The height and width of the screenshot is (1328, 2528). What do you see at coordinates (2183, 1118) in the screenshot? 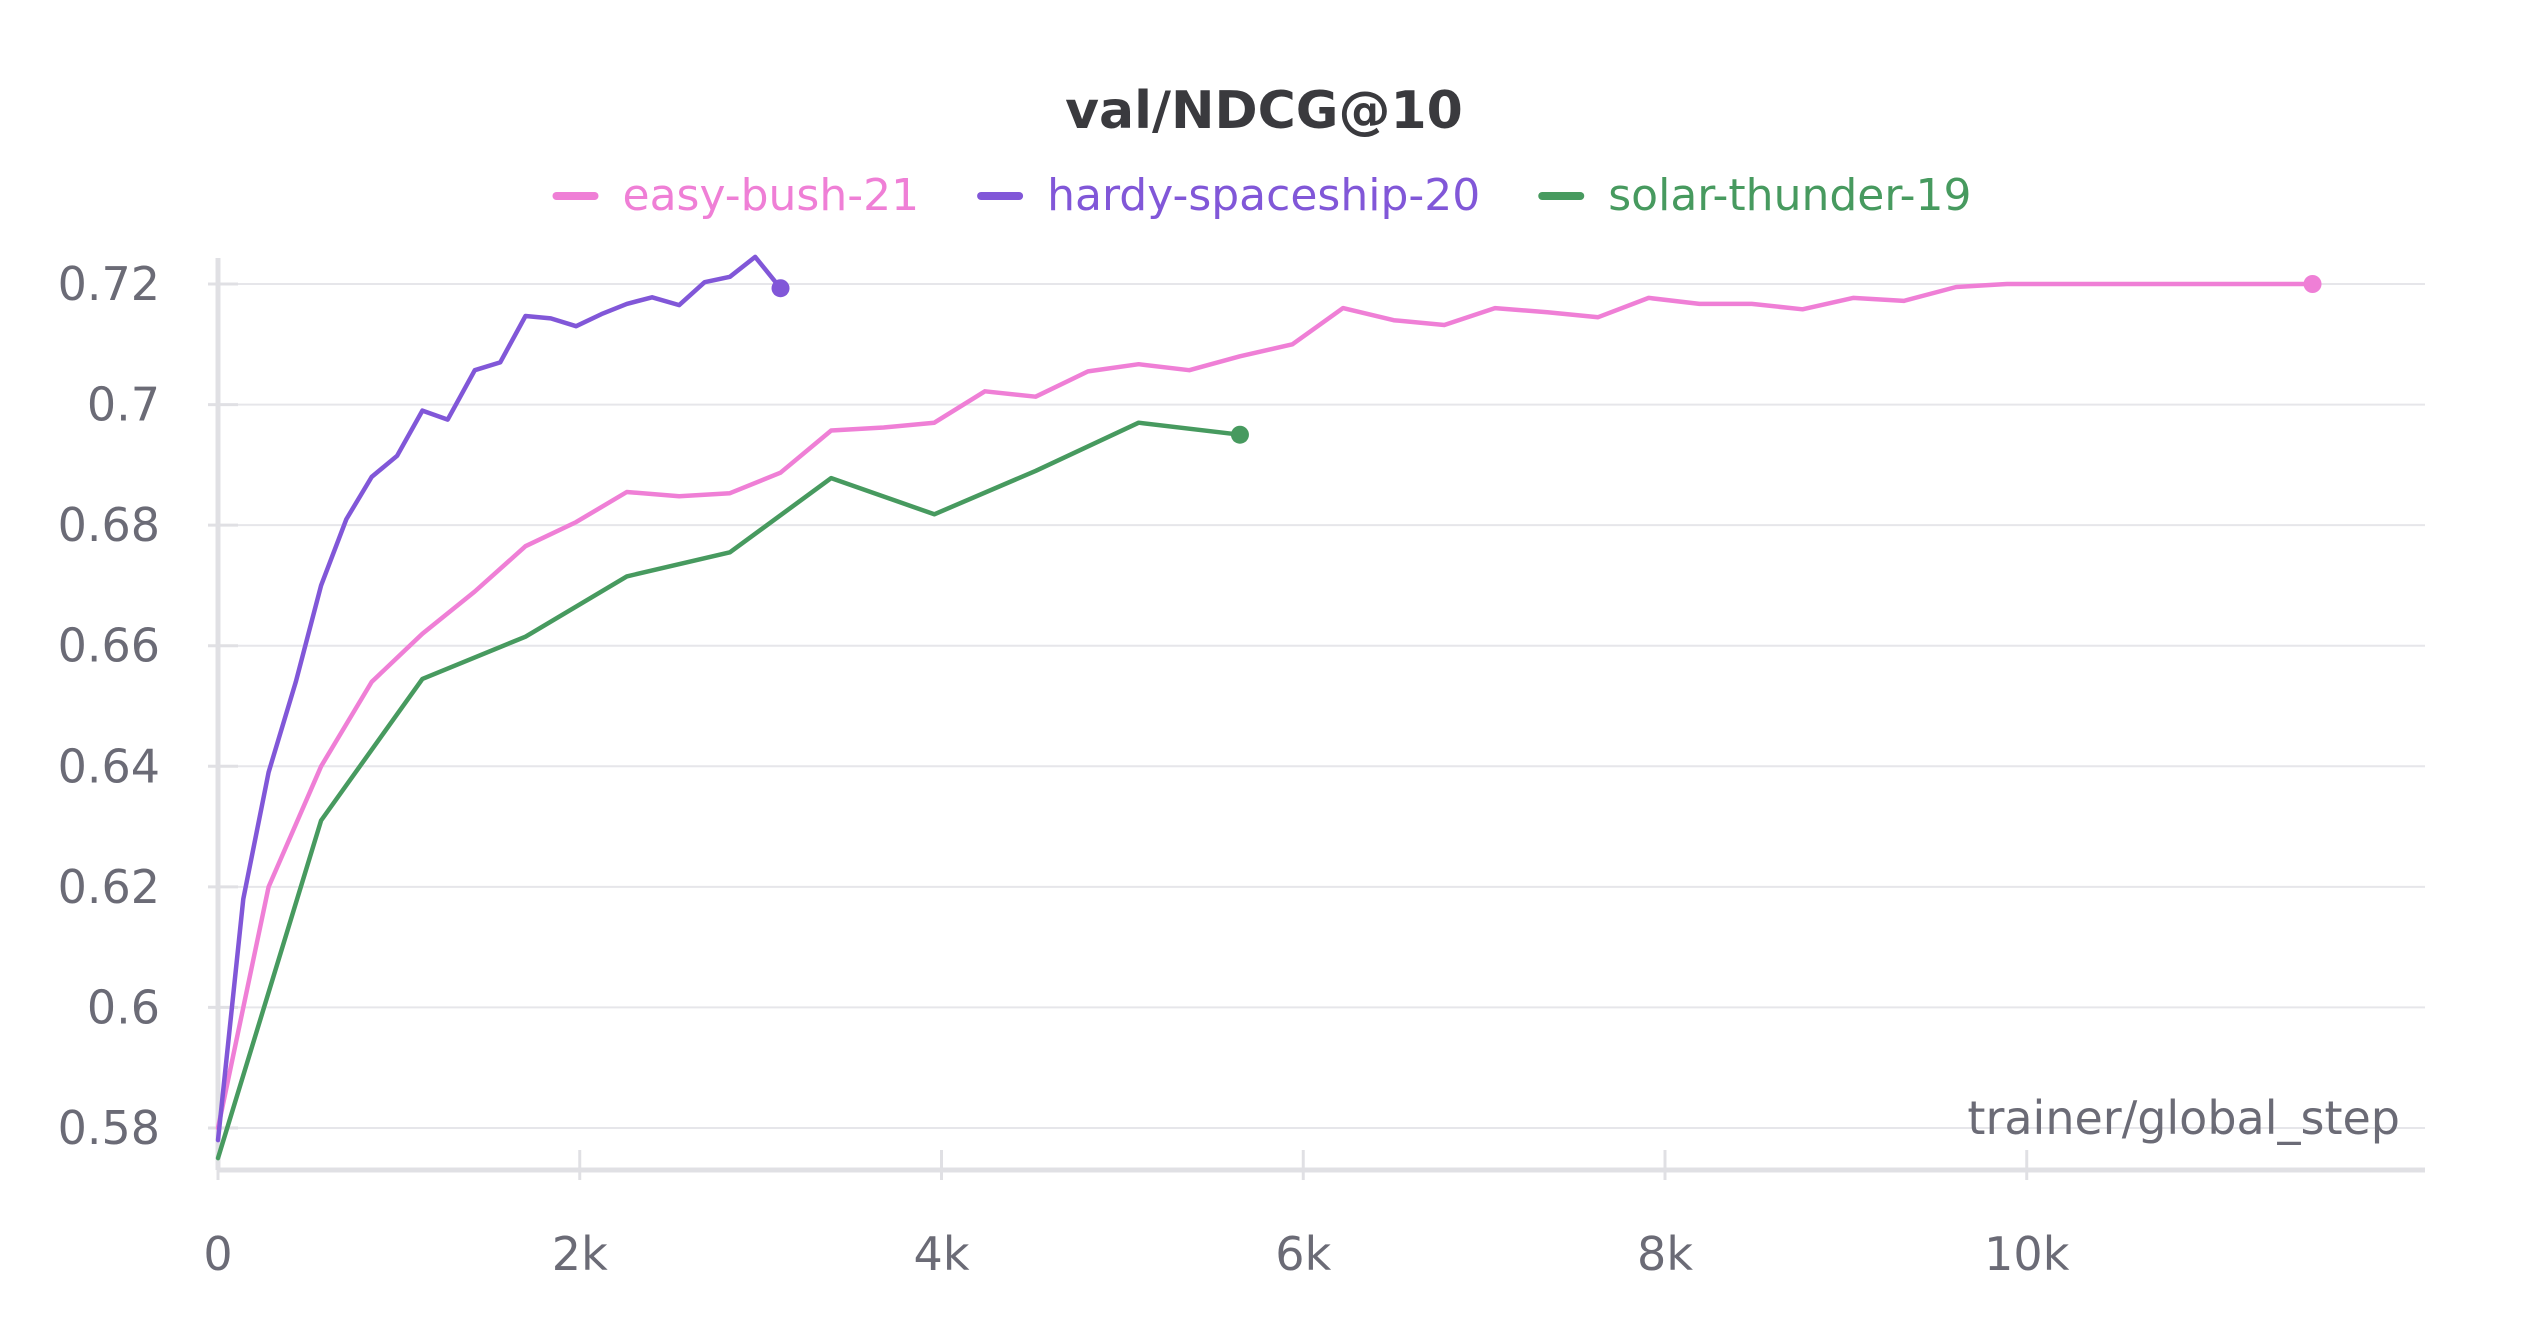
I see `x-axis-label: trainer/global_step` at bounding box center [2183, 1118].